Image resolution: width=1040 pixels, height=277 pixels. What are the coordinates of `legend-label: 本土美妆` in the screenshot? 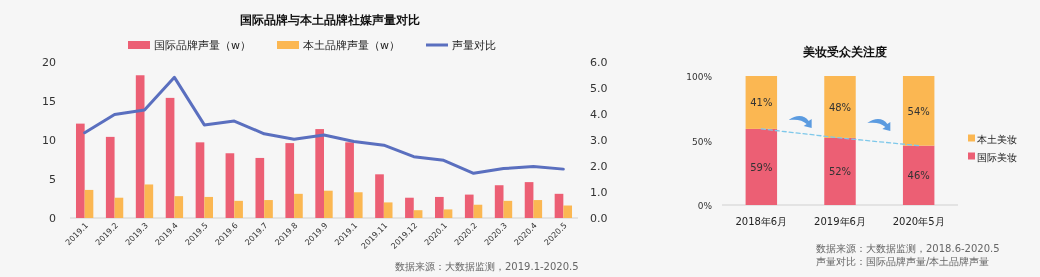 It's located at (997, 139).